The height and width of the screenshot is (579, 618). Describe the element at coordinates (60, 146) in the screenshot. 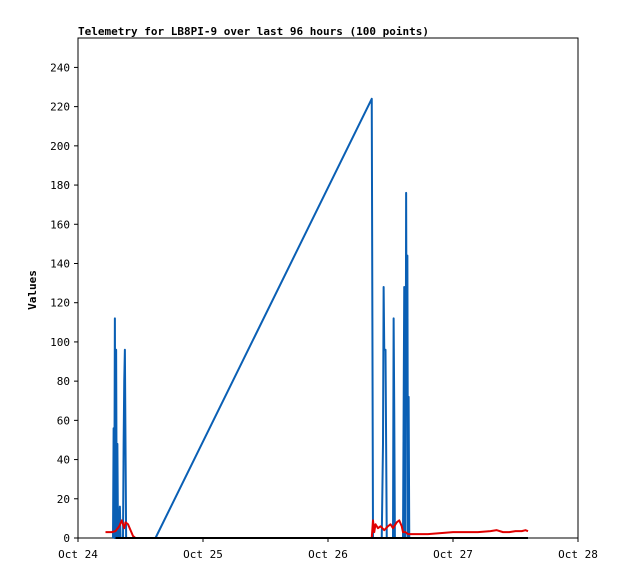

I see `y-tick-label: 200` at that location.